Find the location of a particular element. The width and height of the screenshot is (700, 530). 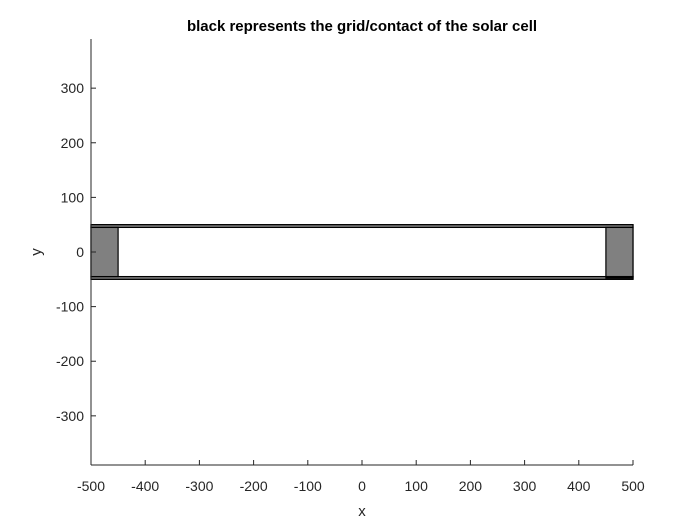

x-tick-label: 200 is located at coordinates (471, 486).